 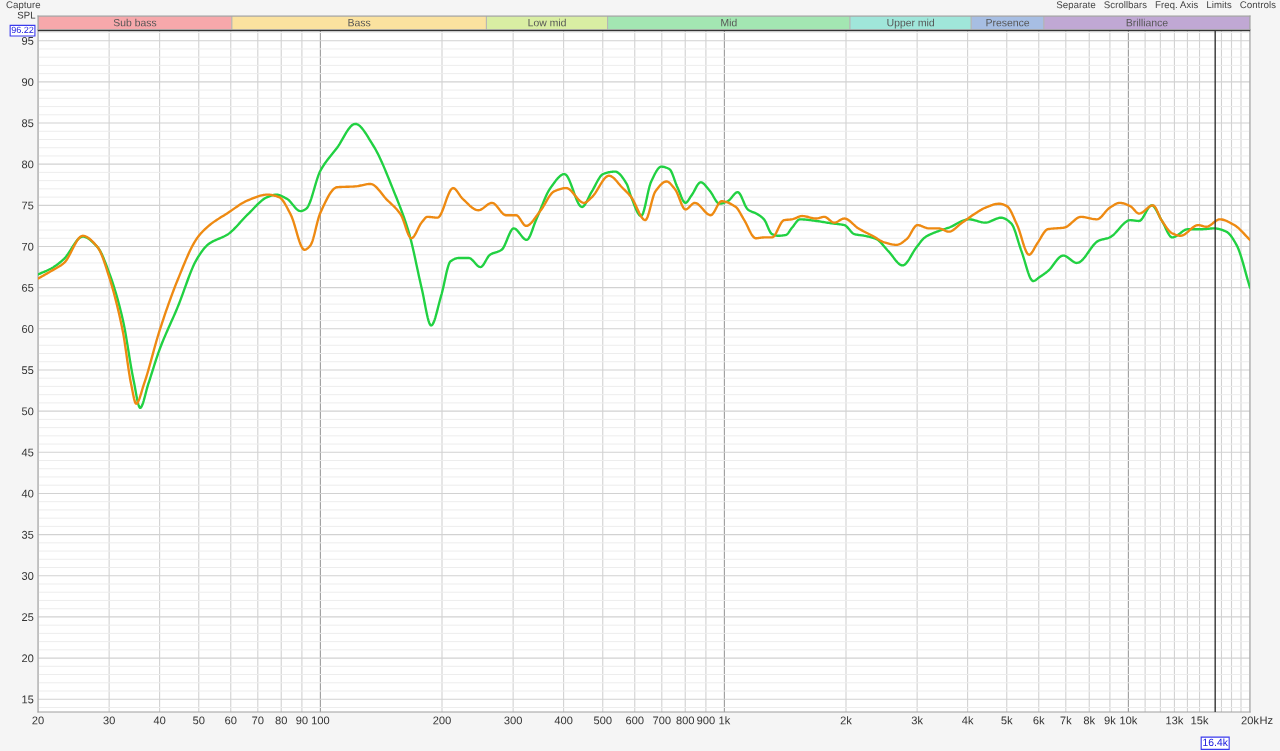 I want to click on y-tick-label: 35, so click(x=27, y=534).